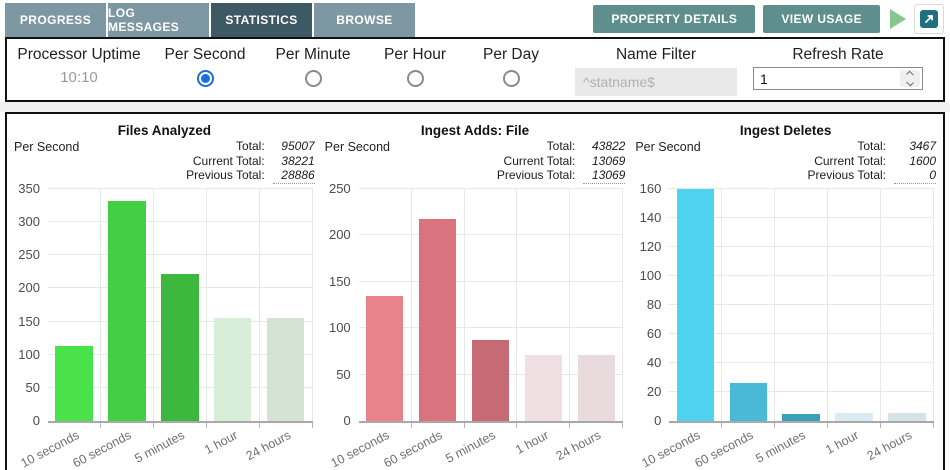 Image resolution: width=950 pixels, height=470 pixels. Describe the element at coordinates (910, 82) in the screenshot. I see `spinner-down-icon` at that location.